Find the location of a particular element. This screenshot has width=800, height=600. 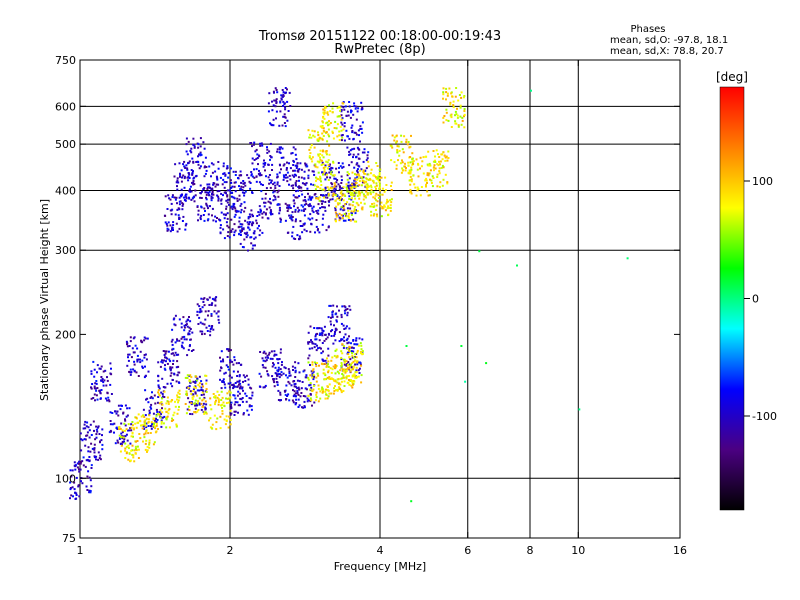

y-tick-label: 600 is located at coordinates (65, 106).